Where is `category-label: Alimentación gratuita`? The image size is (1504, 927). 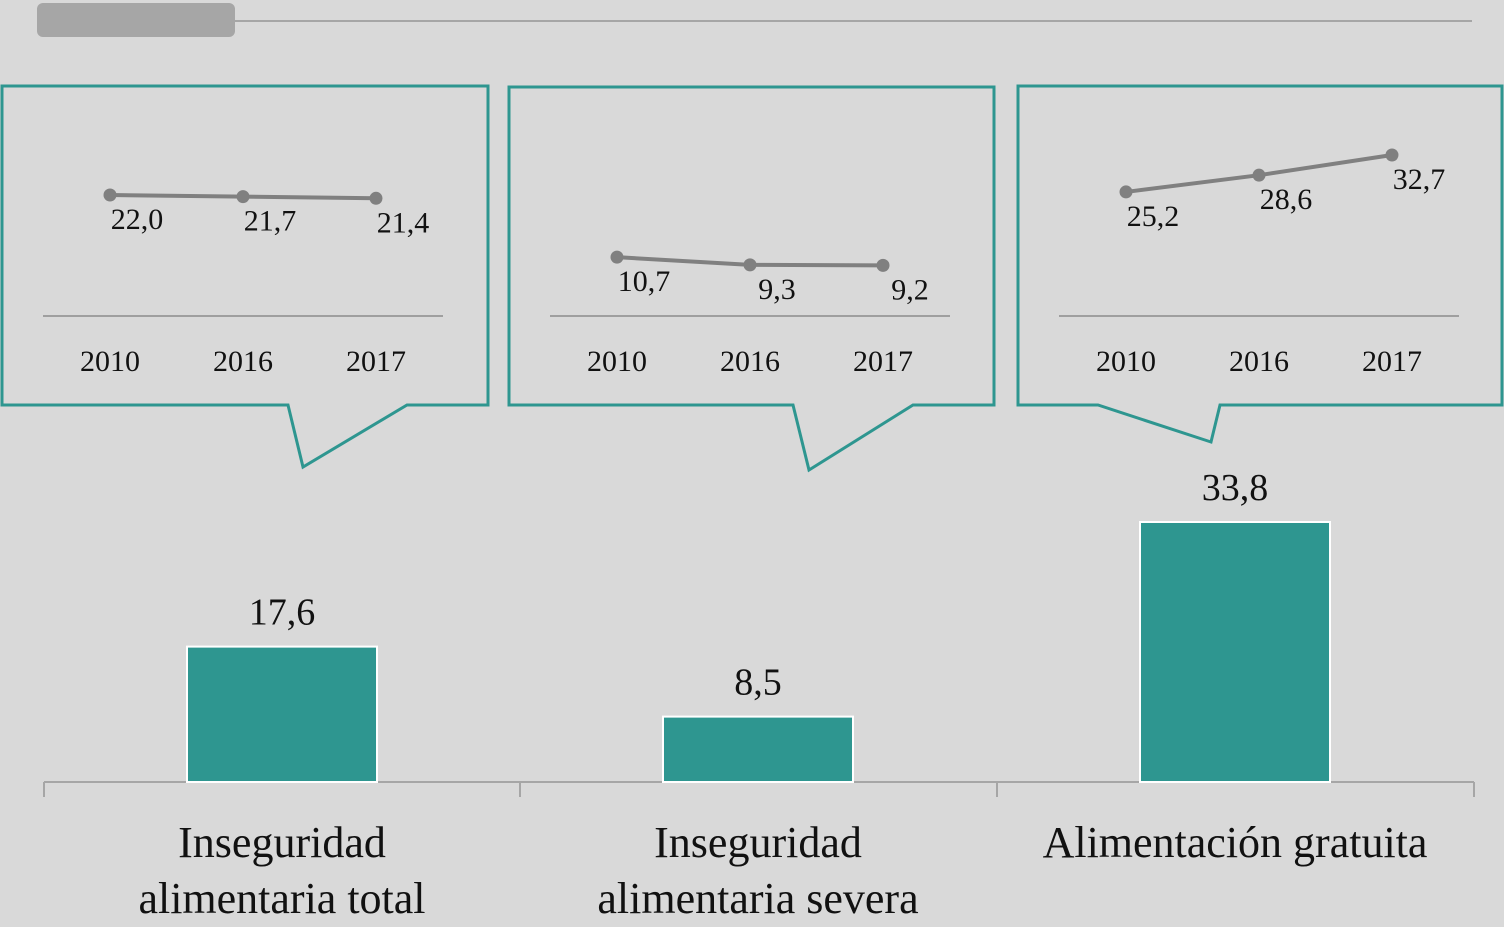 category-label: Alimentación gratuita is located at coordinates (1235, 842).